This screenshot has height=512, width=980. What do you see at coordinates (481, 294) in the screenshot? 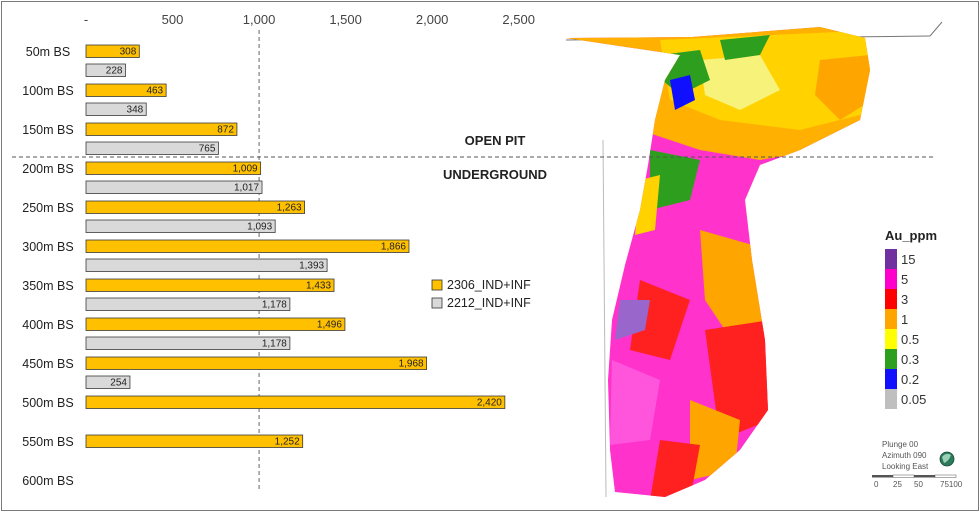
I see `legend: 2306_IND+INF 2212_IND+INF` at bounding box center [481, 294].